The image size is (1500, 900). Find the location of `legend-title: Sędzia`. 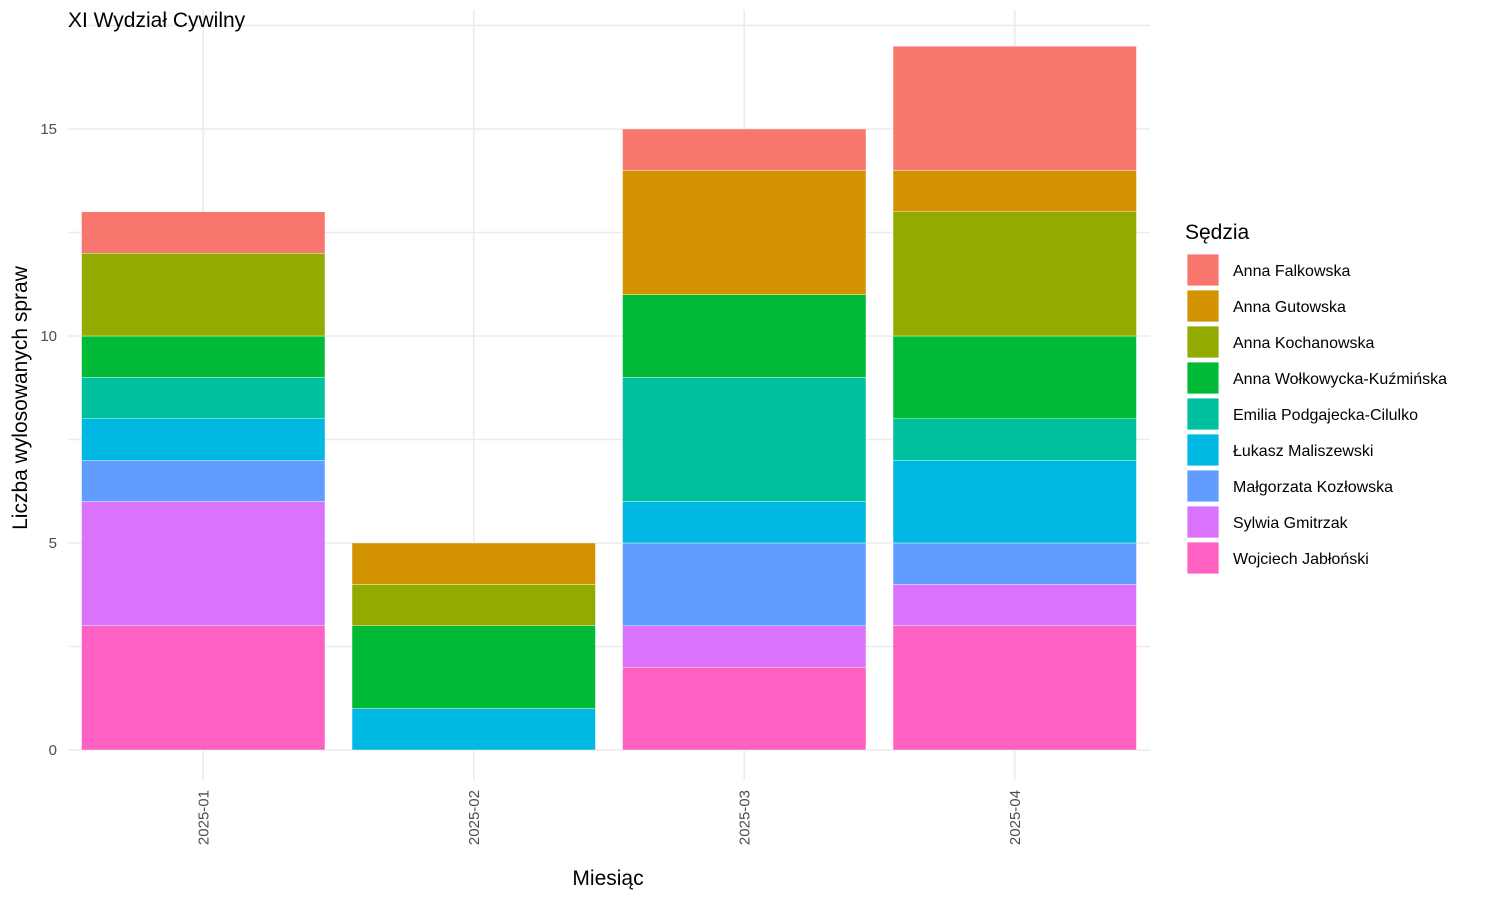

legend-title: Sędzia is located at coordinates (1217, 232).